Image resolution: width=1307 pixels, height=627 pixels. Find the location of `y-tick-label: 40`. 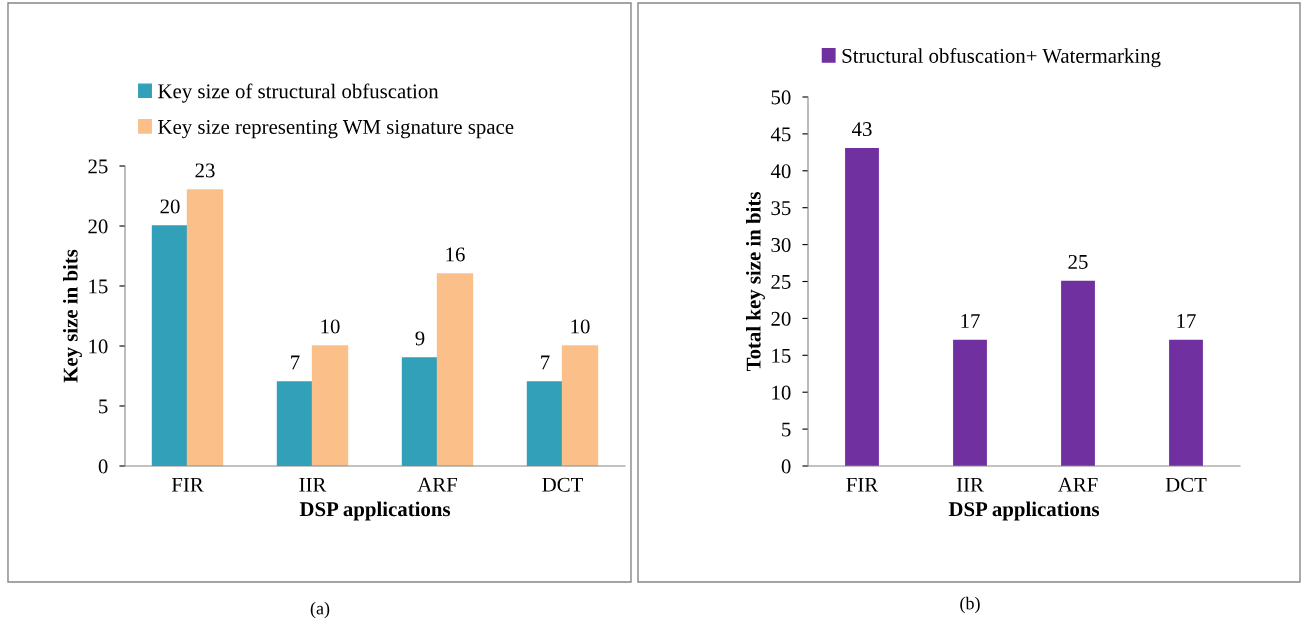

y-tick-label: 40 is located at coordinates (780, 171).